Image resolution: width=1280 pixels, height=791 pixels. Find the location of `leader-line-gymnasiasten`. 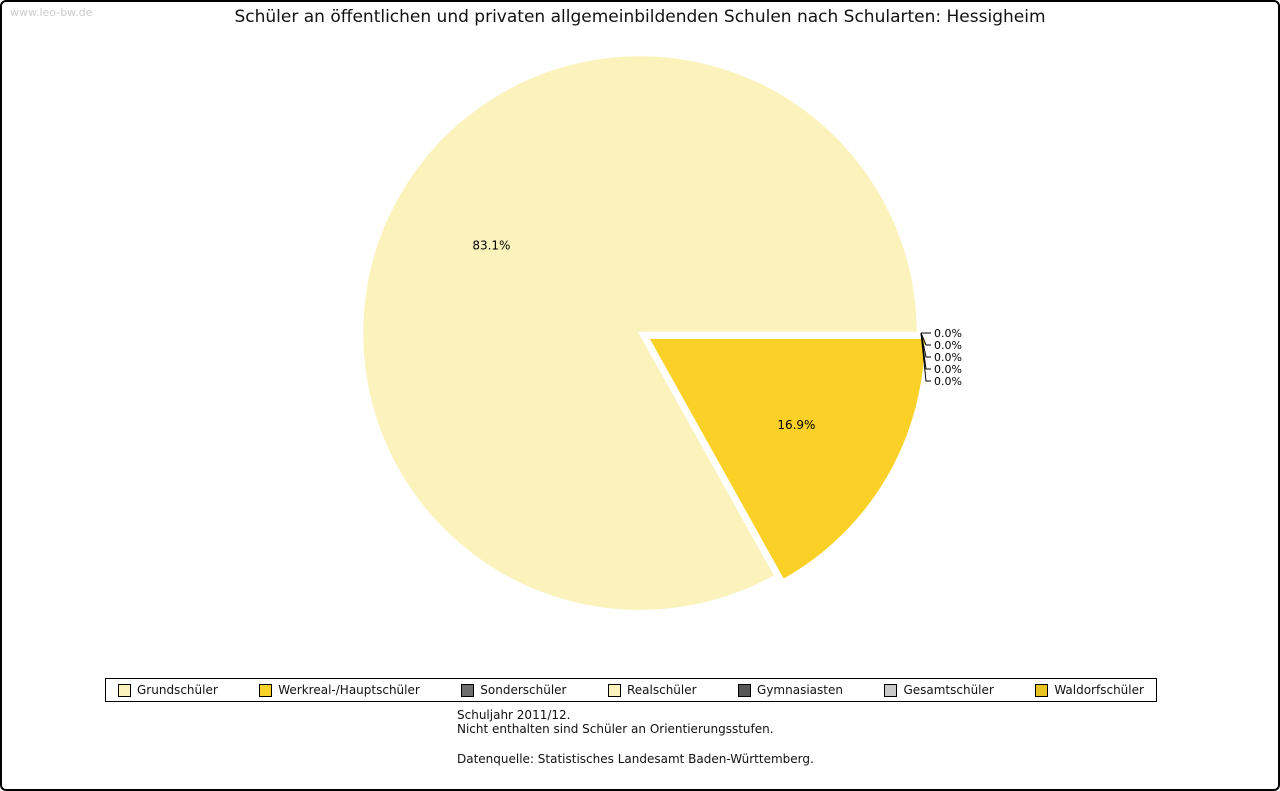

leader-line-gymnasiasten is located at coordinates (925, 345).